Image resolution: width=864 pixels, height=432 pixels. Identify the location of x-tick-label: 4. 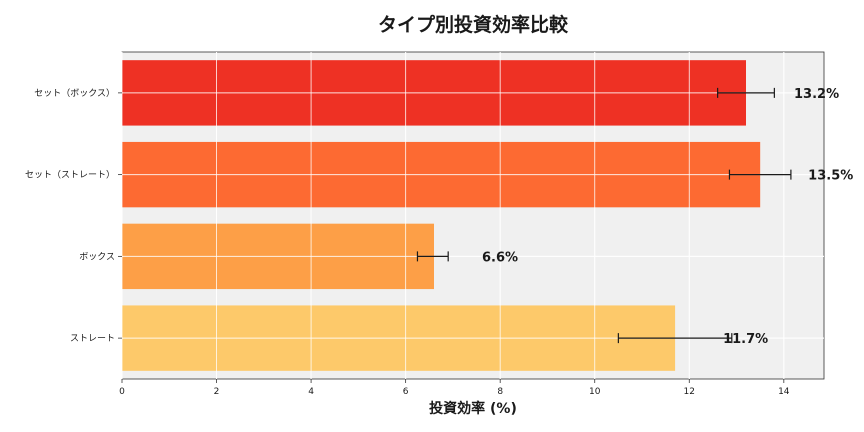
(311, 392).